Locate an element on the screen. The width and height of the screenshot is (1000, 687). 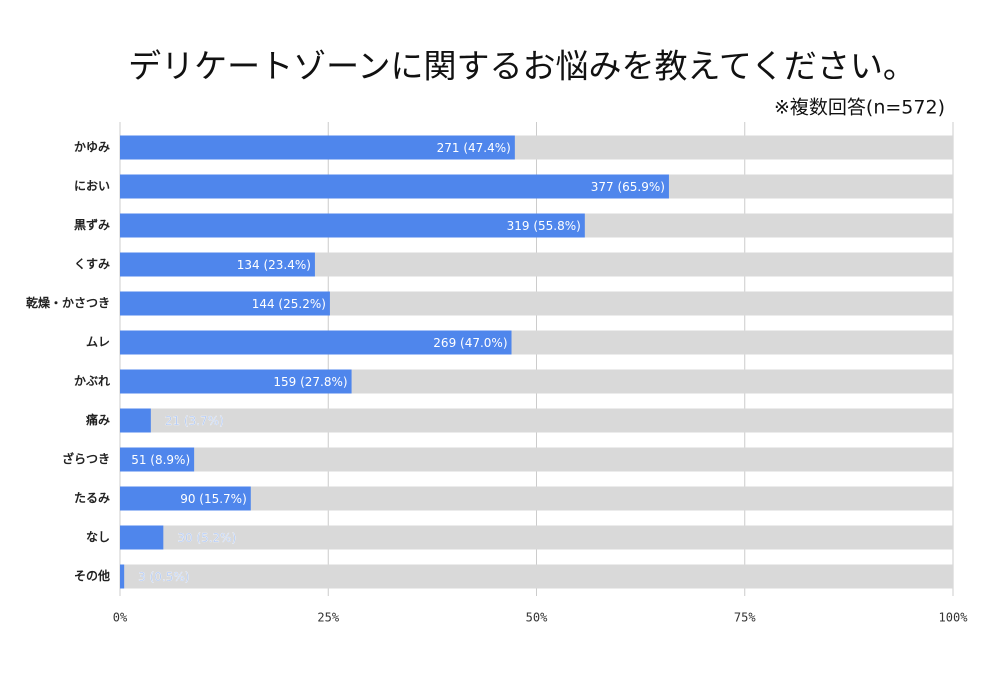
data-label: 30 (5.2%) is located at coordinates (206, 538).